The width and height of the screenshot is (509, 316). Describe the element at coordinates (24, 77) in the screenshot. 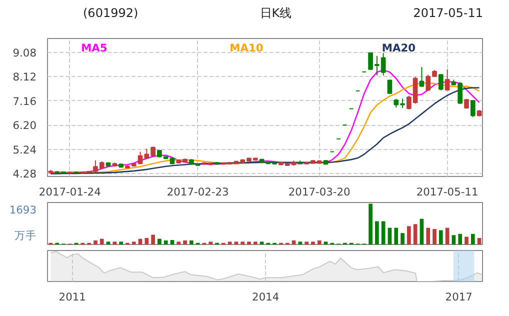

I see `y-tick-label: 8.12` at that location.